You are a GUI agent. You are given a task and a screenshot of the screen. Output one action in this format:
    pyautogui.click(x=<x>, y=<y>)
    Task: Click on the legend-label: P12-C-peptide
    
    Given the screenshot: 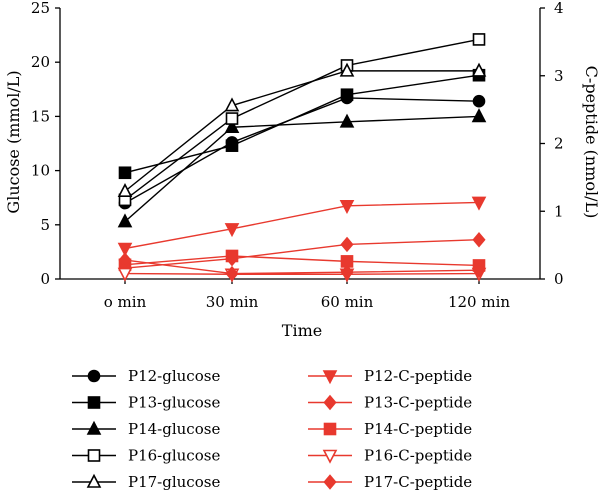 What is the action you would take?
    pyautogui.click(x=418, y=376)
    